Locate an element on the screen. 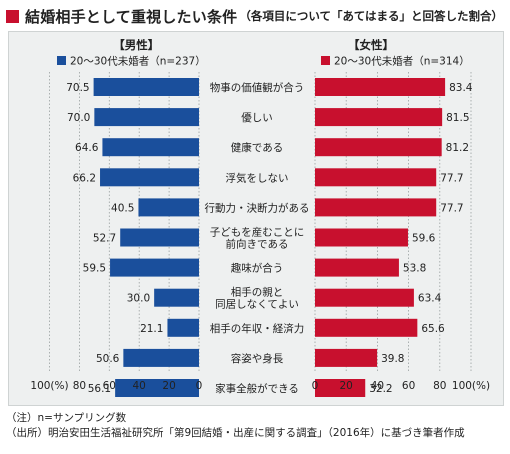 This screenshot has height=454, width=510. male-value-label-9: 50.6 is located at coordinates (108, 359).